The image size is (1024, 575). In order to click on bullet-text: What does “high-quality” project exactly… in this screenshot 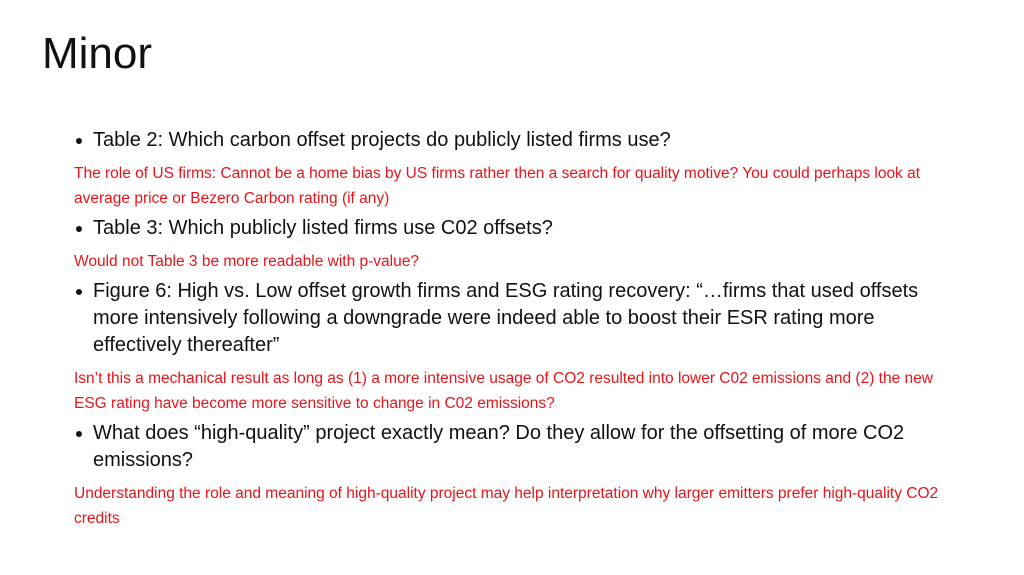, I will do `click(499, 446)`.